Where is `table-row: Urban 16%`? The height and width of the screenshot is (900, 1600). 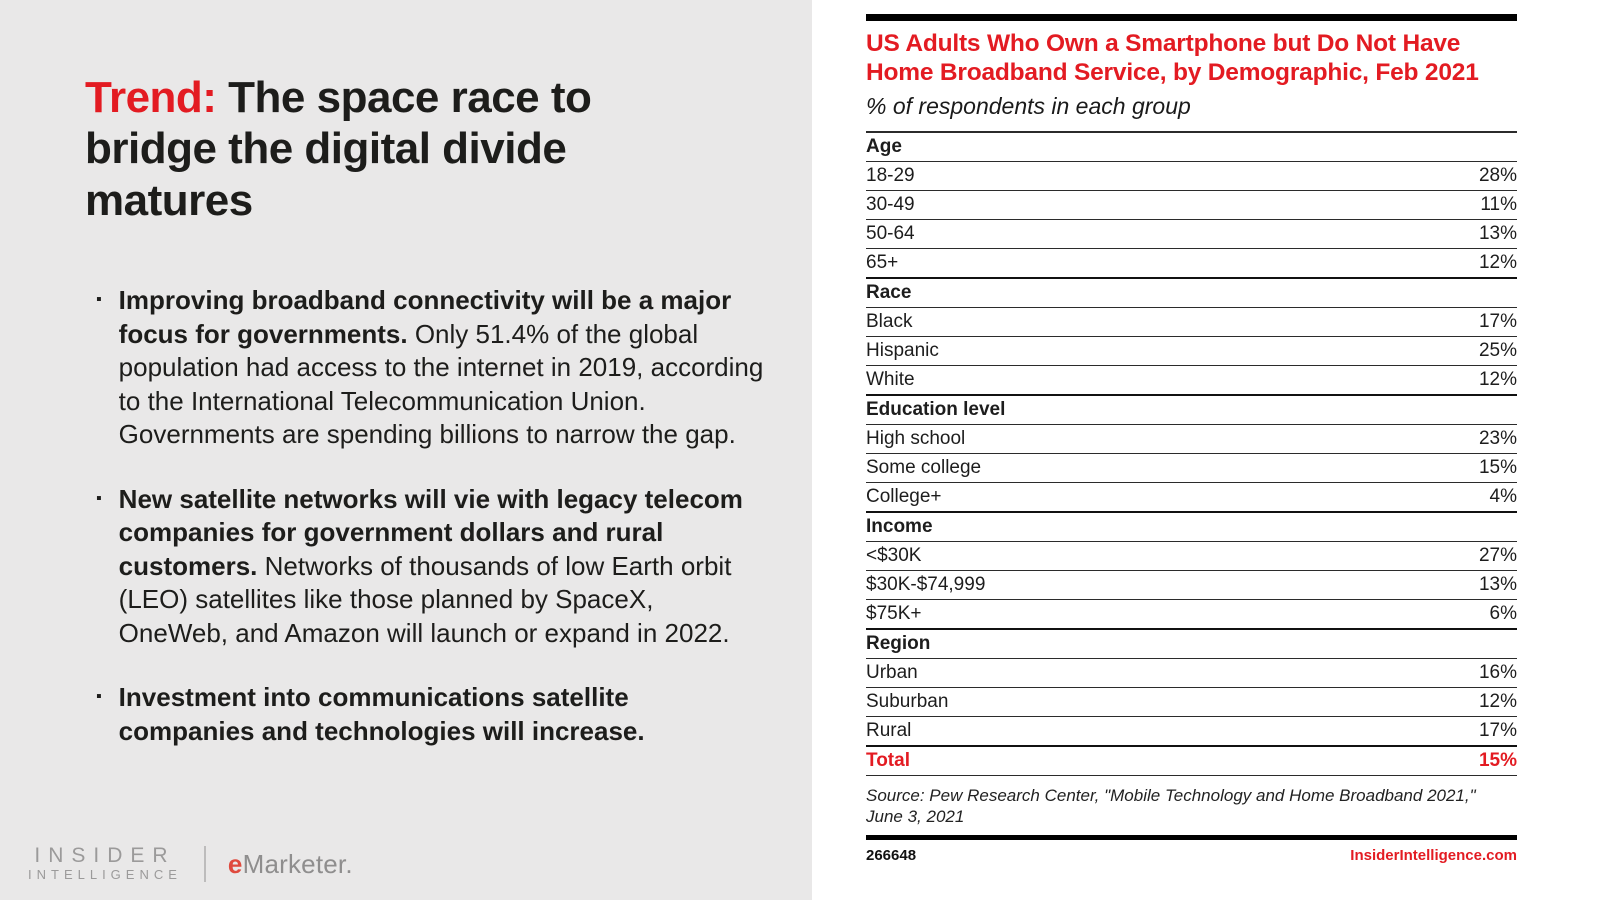 table-row: Urban 16% is located at coordinates (1191, 673).